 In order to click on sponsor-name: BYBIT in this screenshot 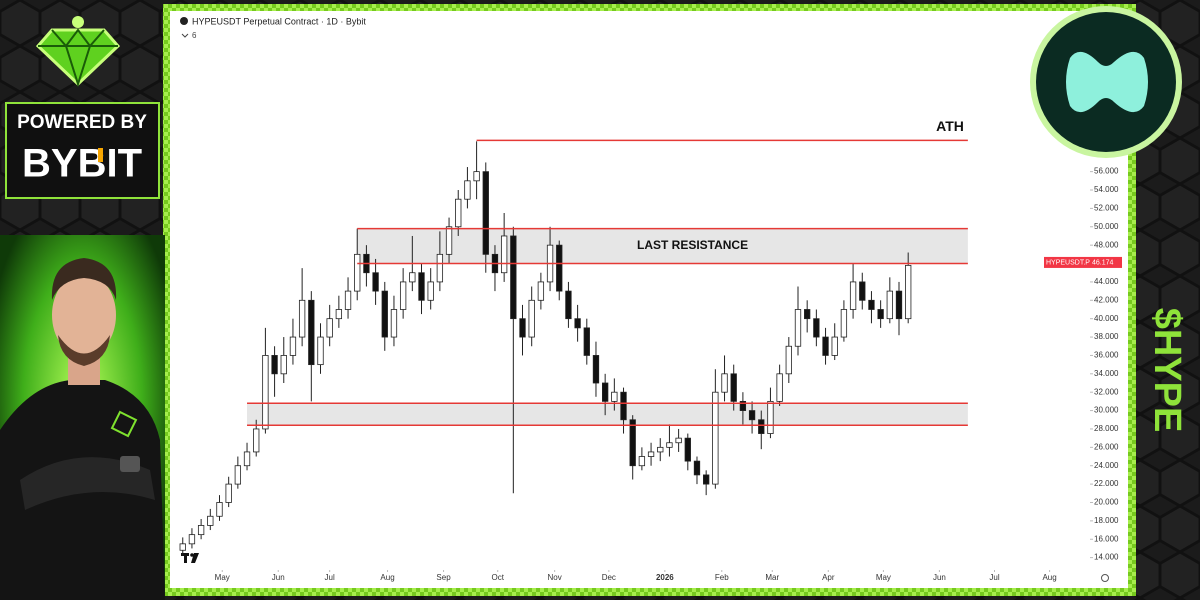, I will do `click(82, 164)`.